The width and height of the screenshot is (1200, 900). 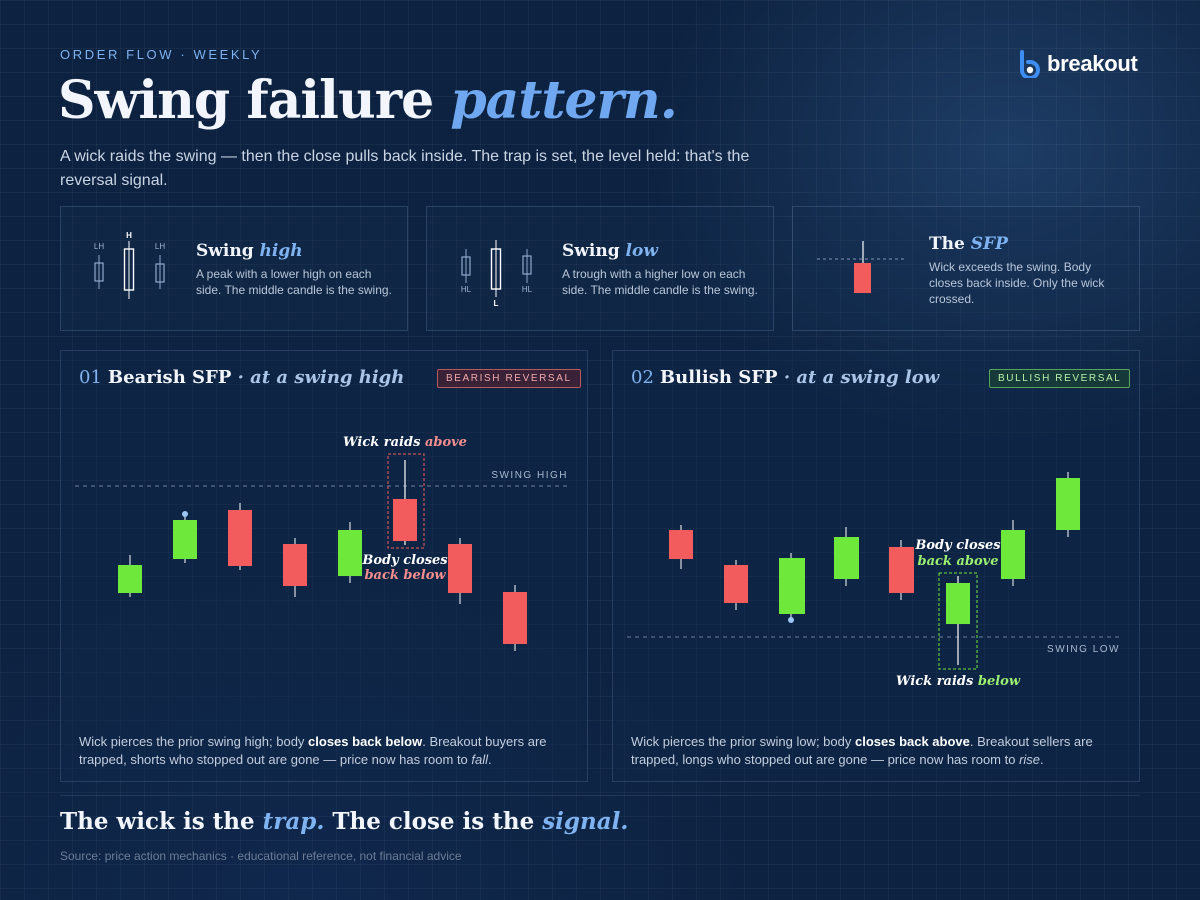 What do you see at coordinates (99, 246) in the screenshot?
I see `label-lh-left: LH` at bounding box center [99, 246].